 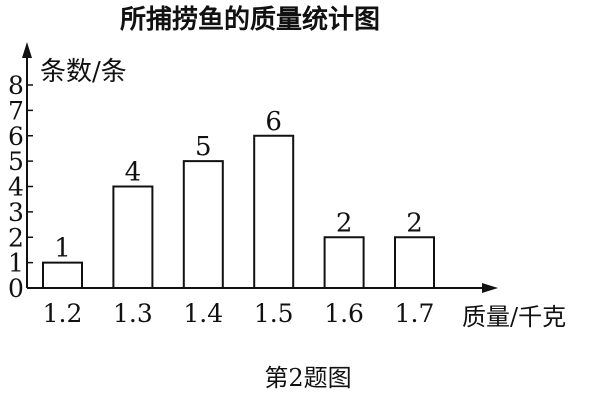 I want to click on data-label: 5, so click(x=203, y=147).